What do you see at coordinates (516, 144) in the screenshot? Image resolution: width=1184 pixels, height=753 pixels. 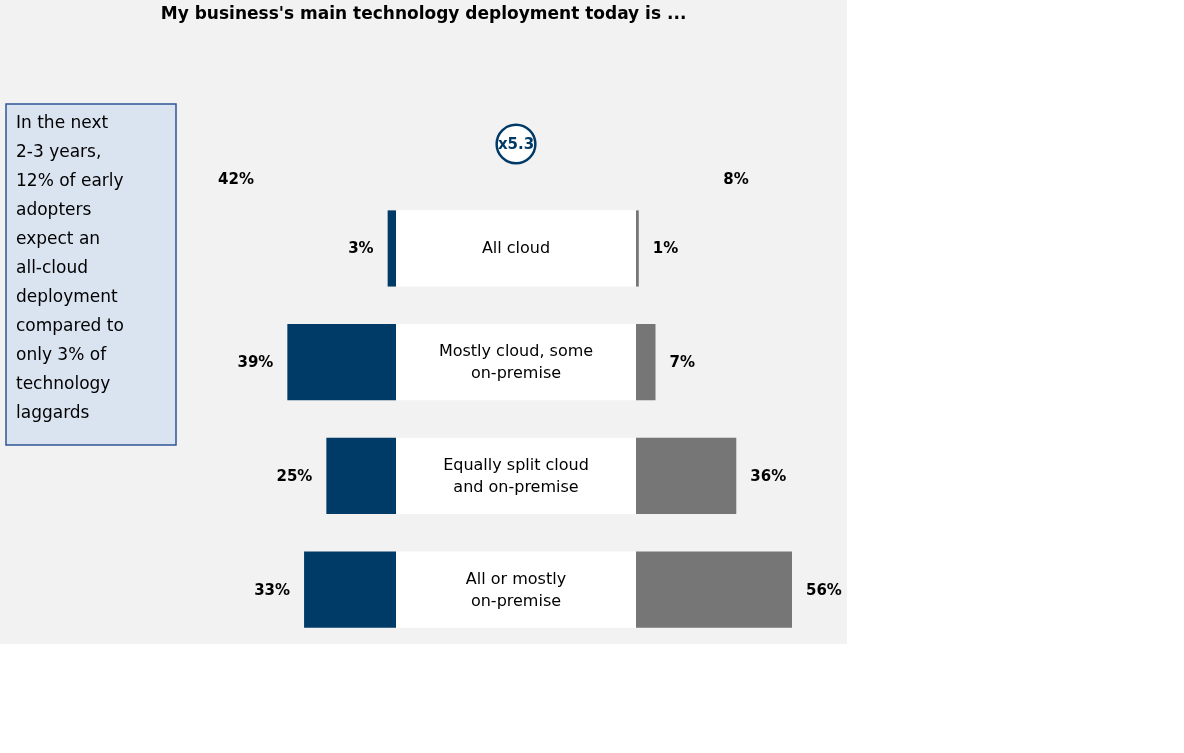 I see `text: x5.3` at bounding box center [516, 144].